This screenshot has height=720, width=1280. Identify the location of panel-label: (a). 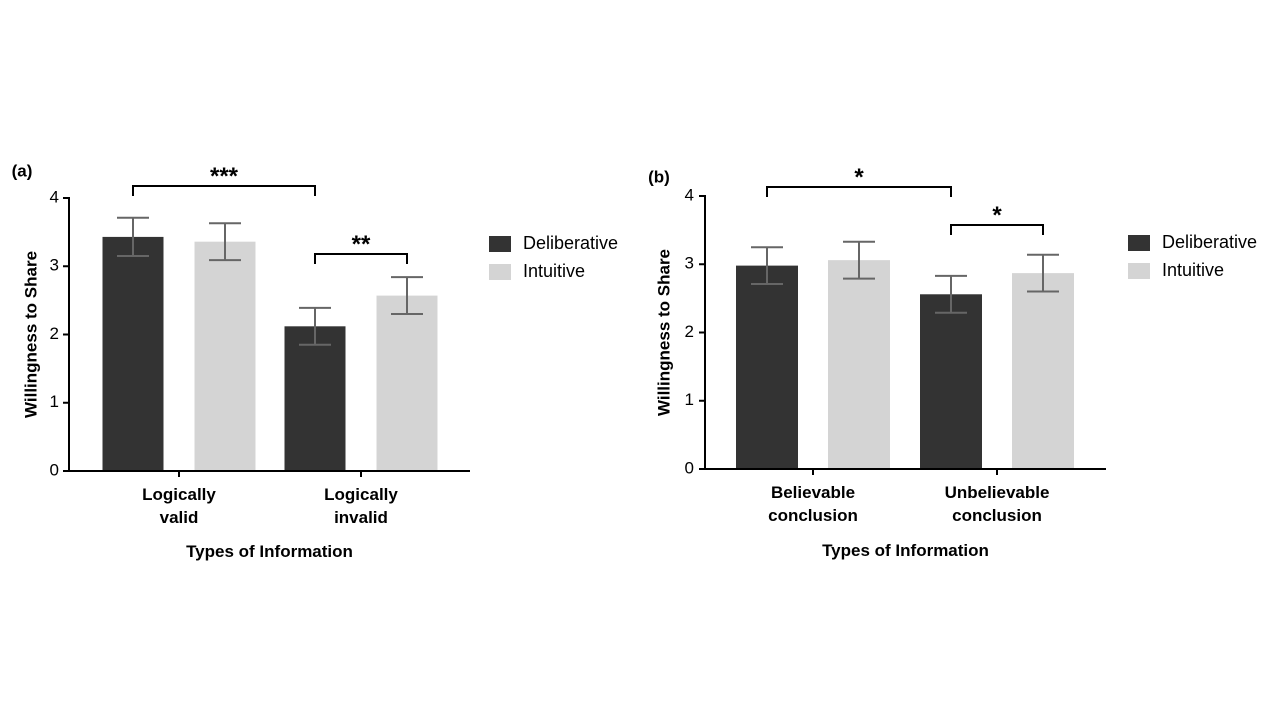
(22, 170).